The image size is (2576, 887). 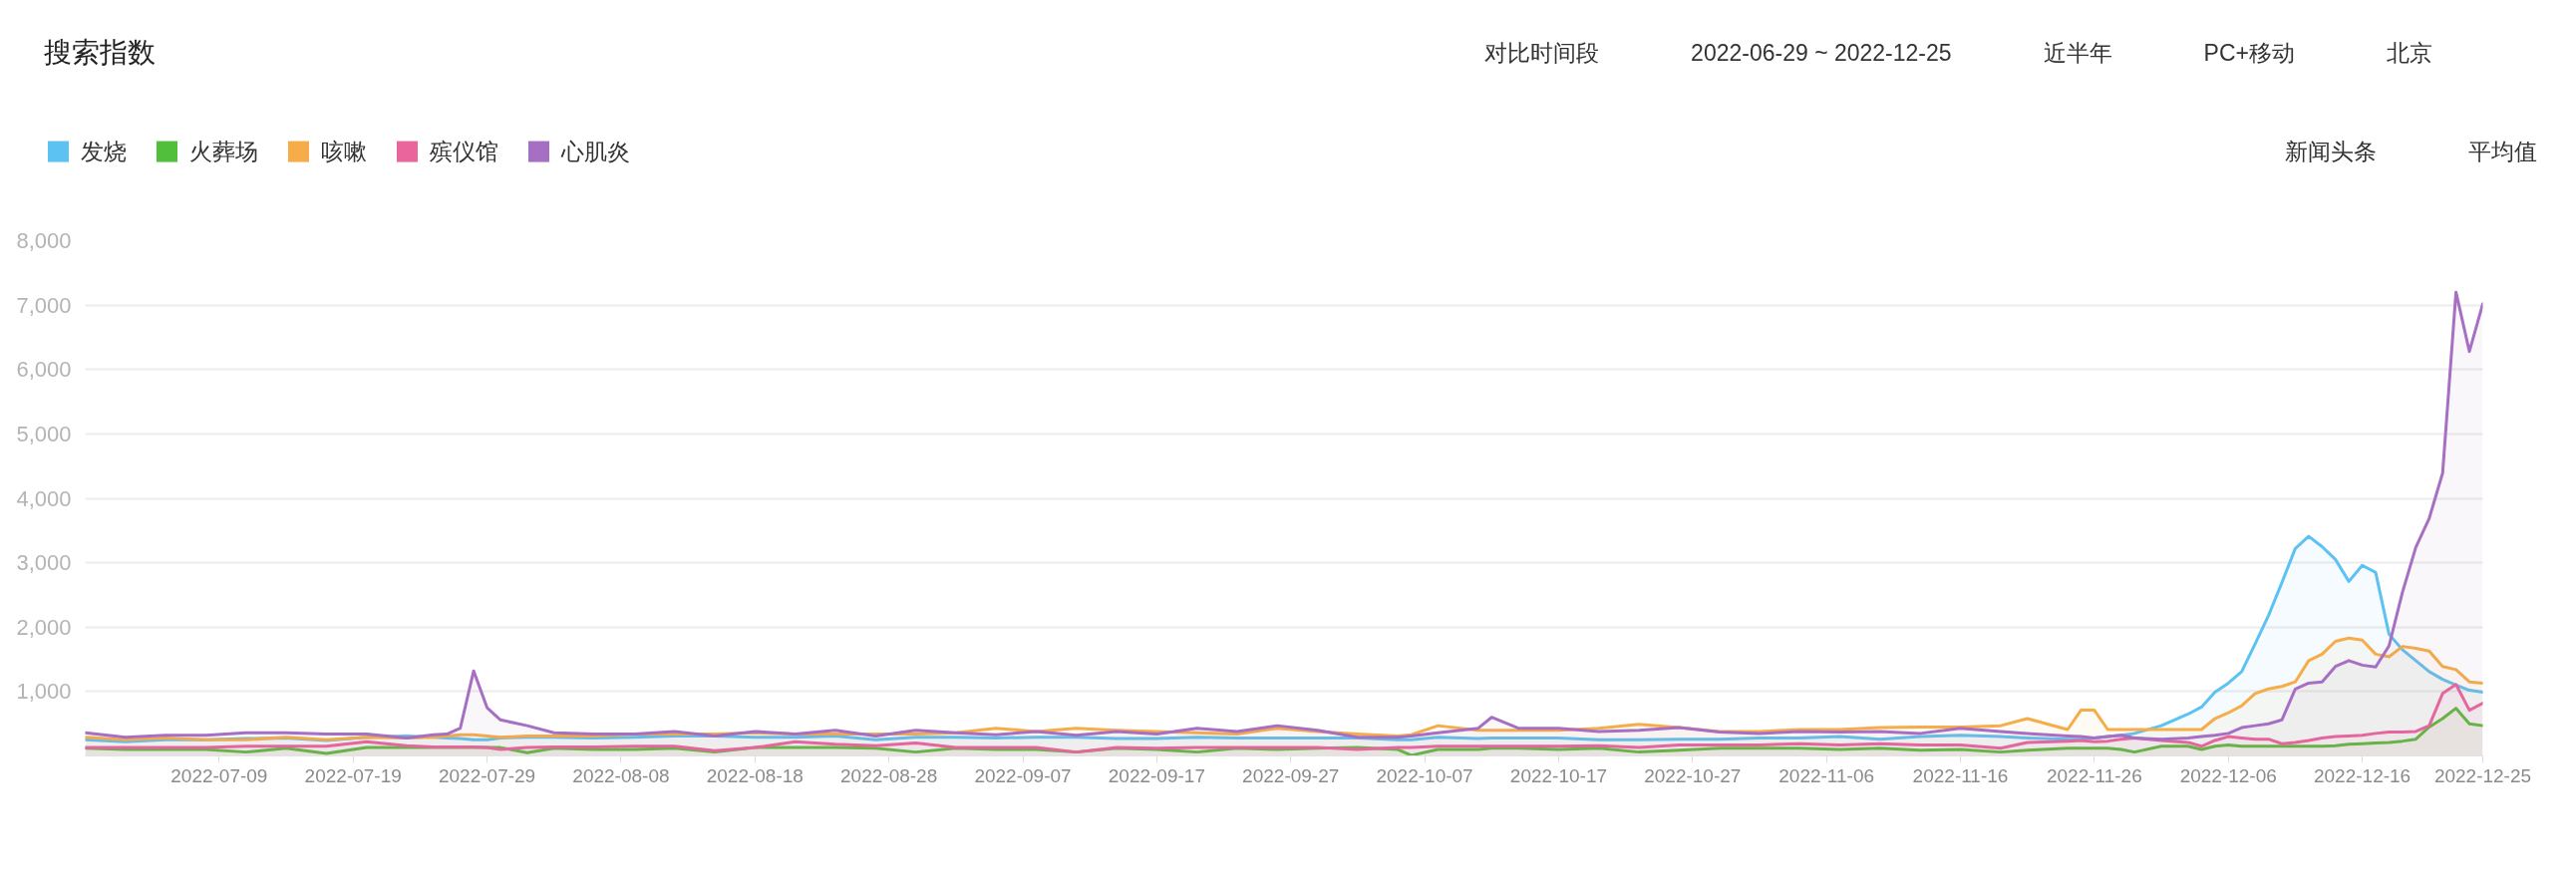 I want to click on y-tick-label: 6,000, so click(x=44, y=370).